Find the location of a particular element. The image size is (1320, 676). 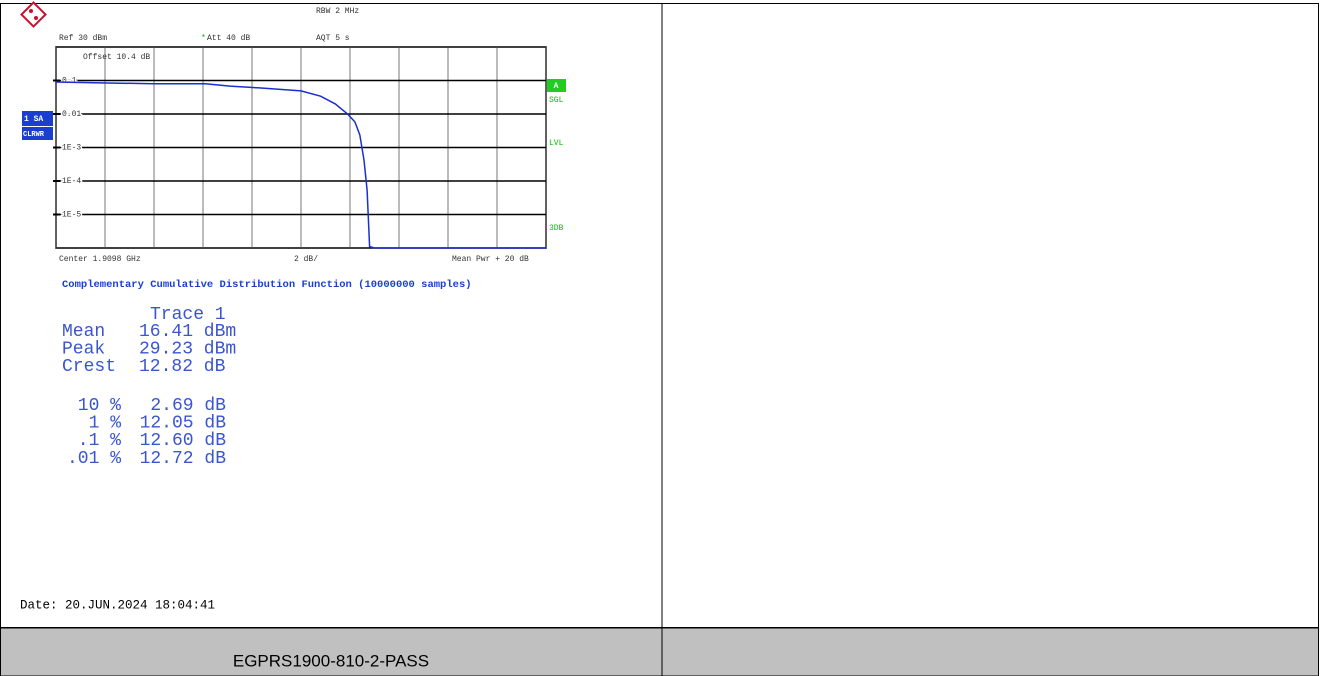

annotation: Ref 30 dBm is located at coordinates (83, 38).